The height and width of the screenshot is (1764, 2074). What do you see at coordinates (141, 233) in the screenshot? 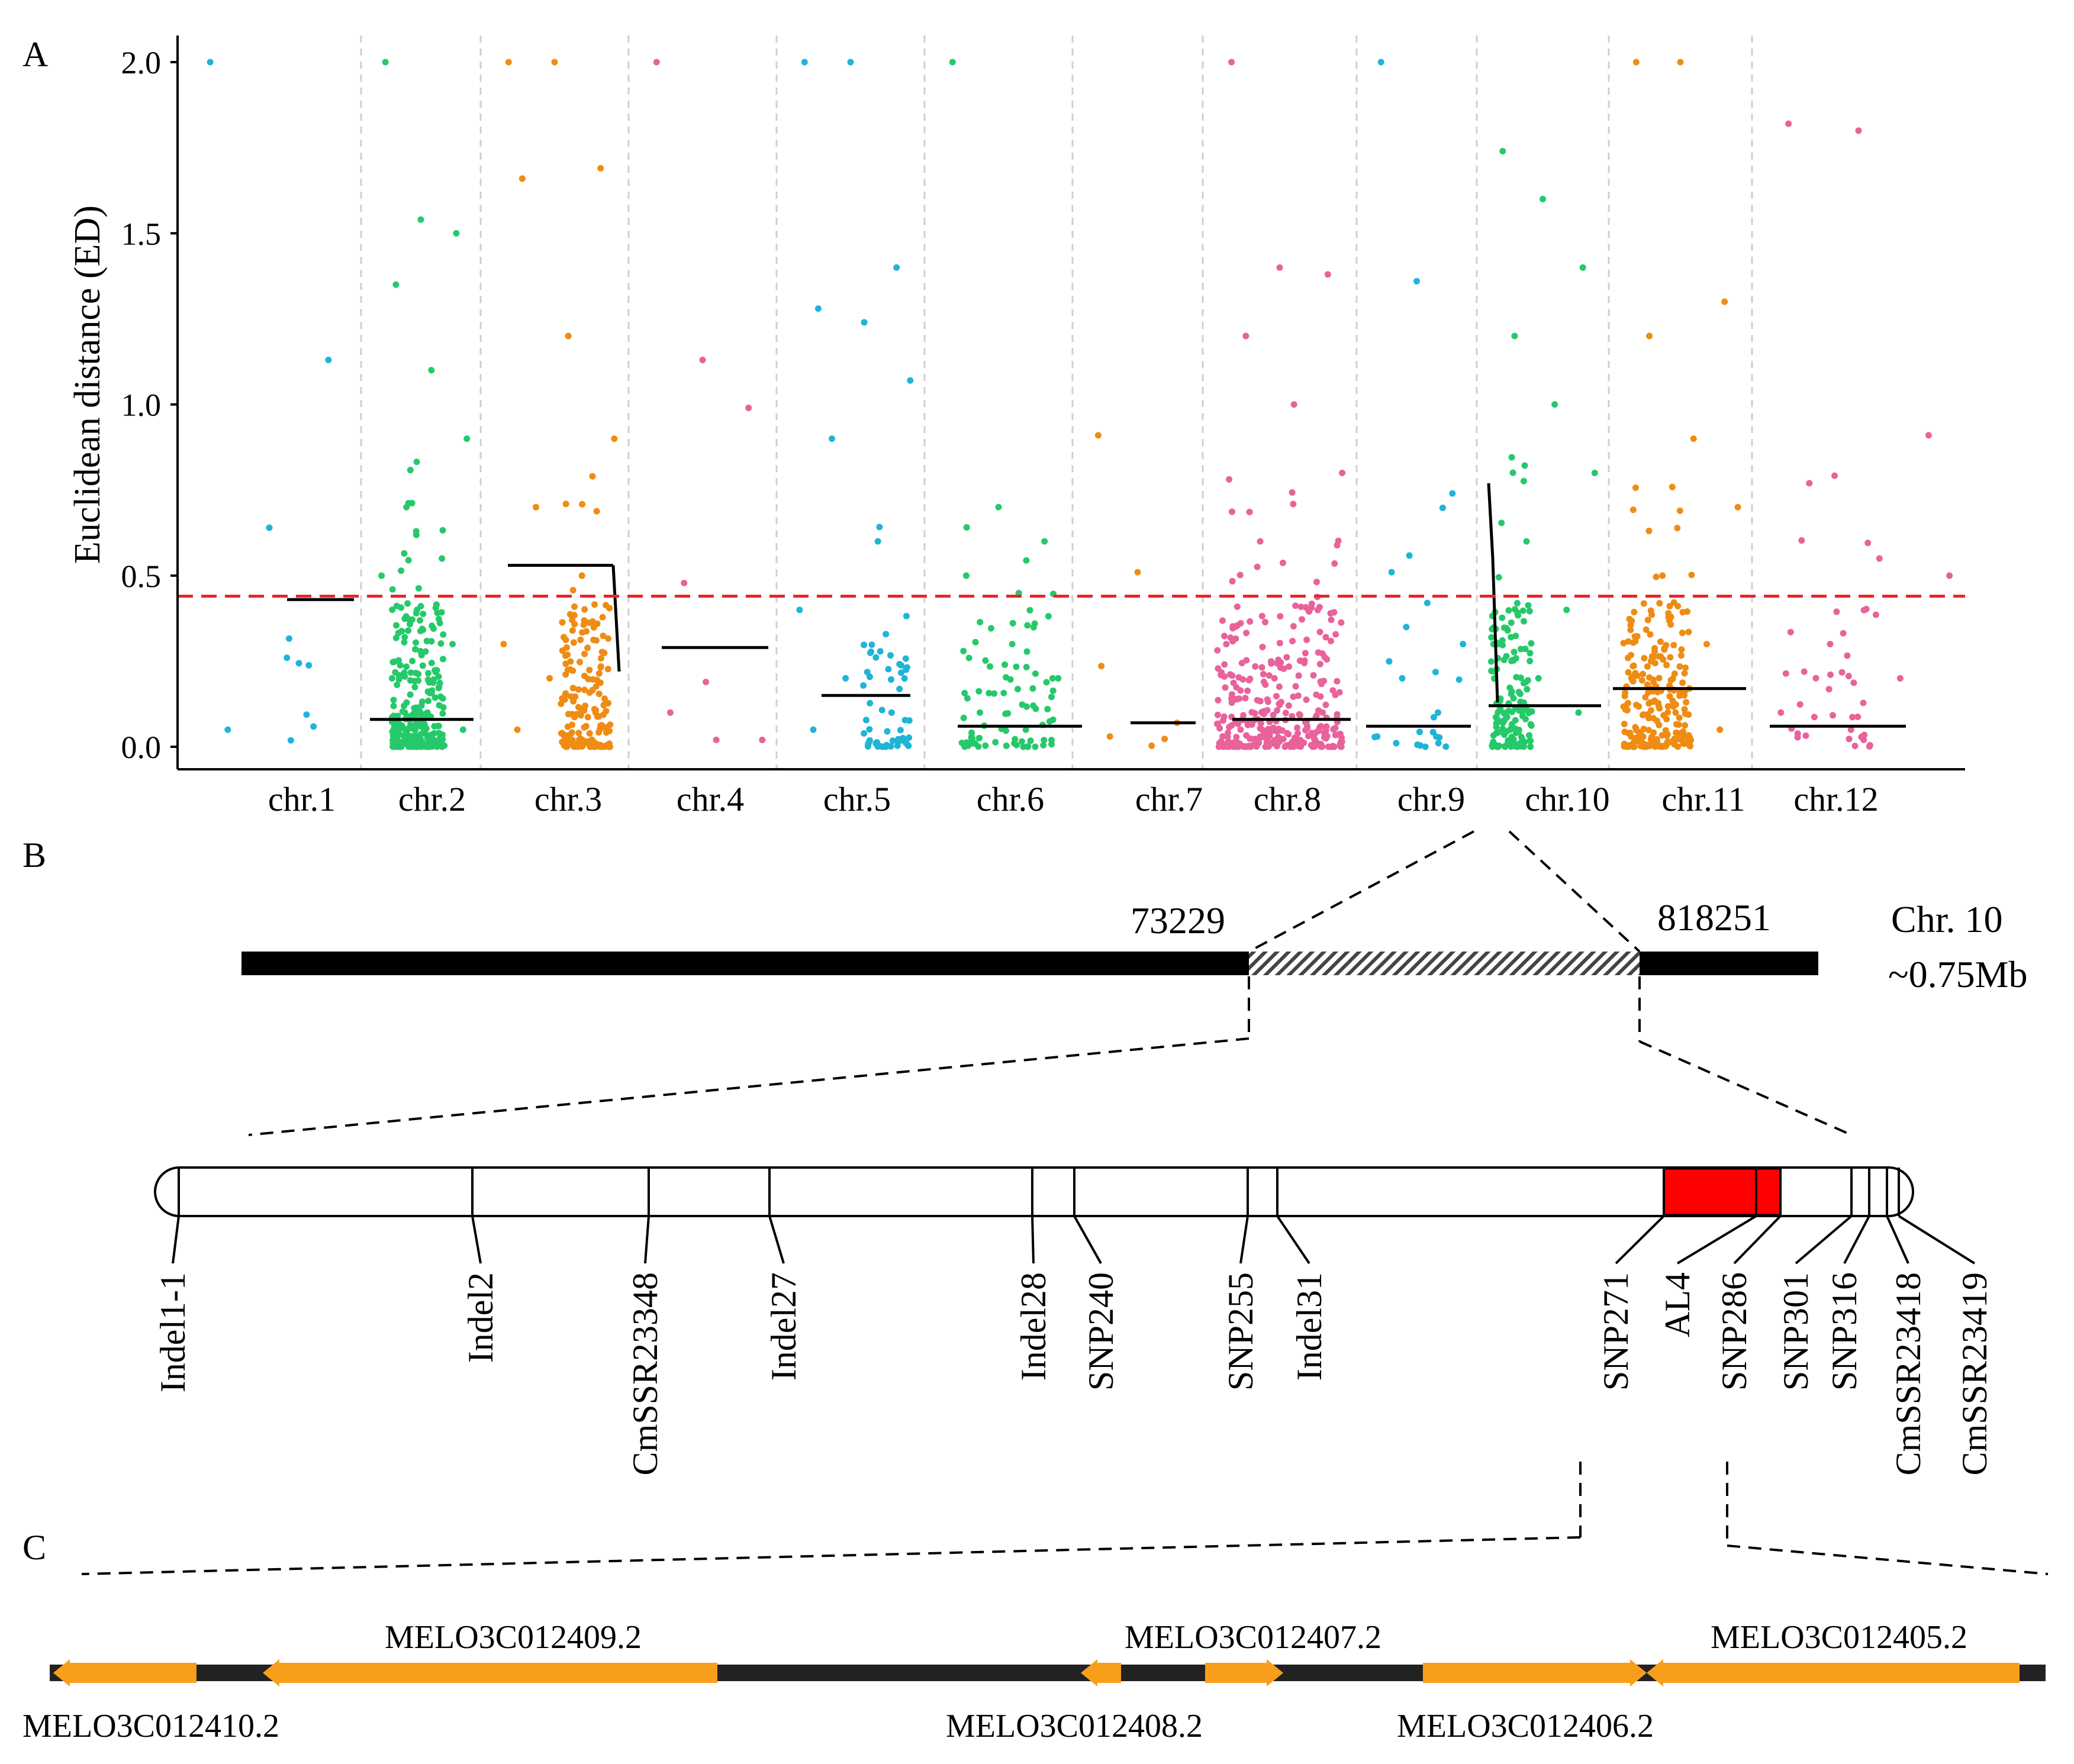
I see `y-tick-label: 1.5` at bounding box center [141, 233].